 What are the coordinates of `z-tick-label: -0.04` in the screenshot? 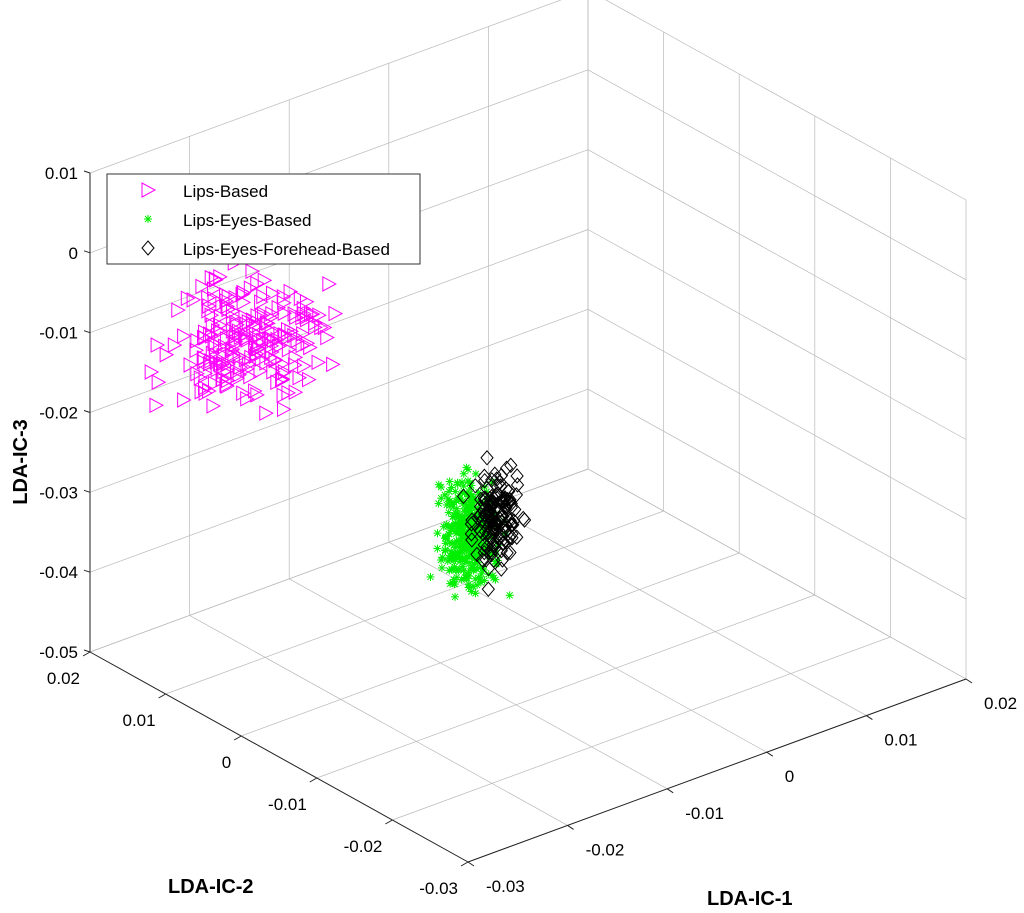 It's located at (58, 572).